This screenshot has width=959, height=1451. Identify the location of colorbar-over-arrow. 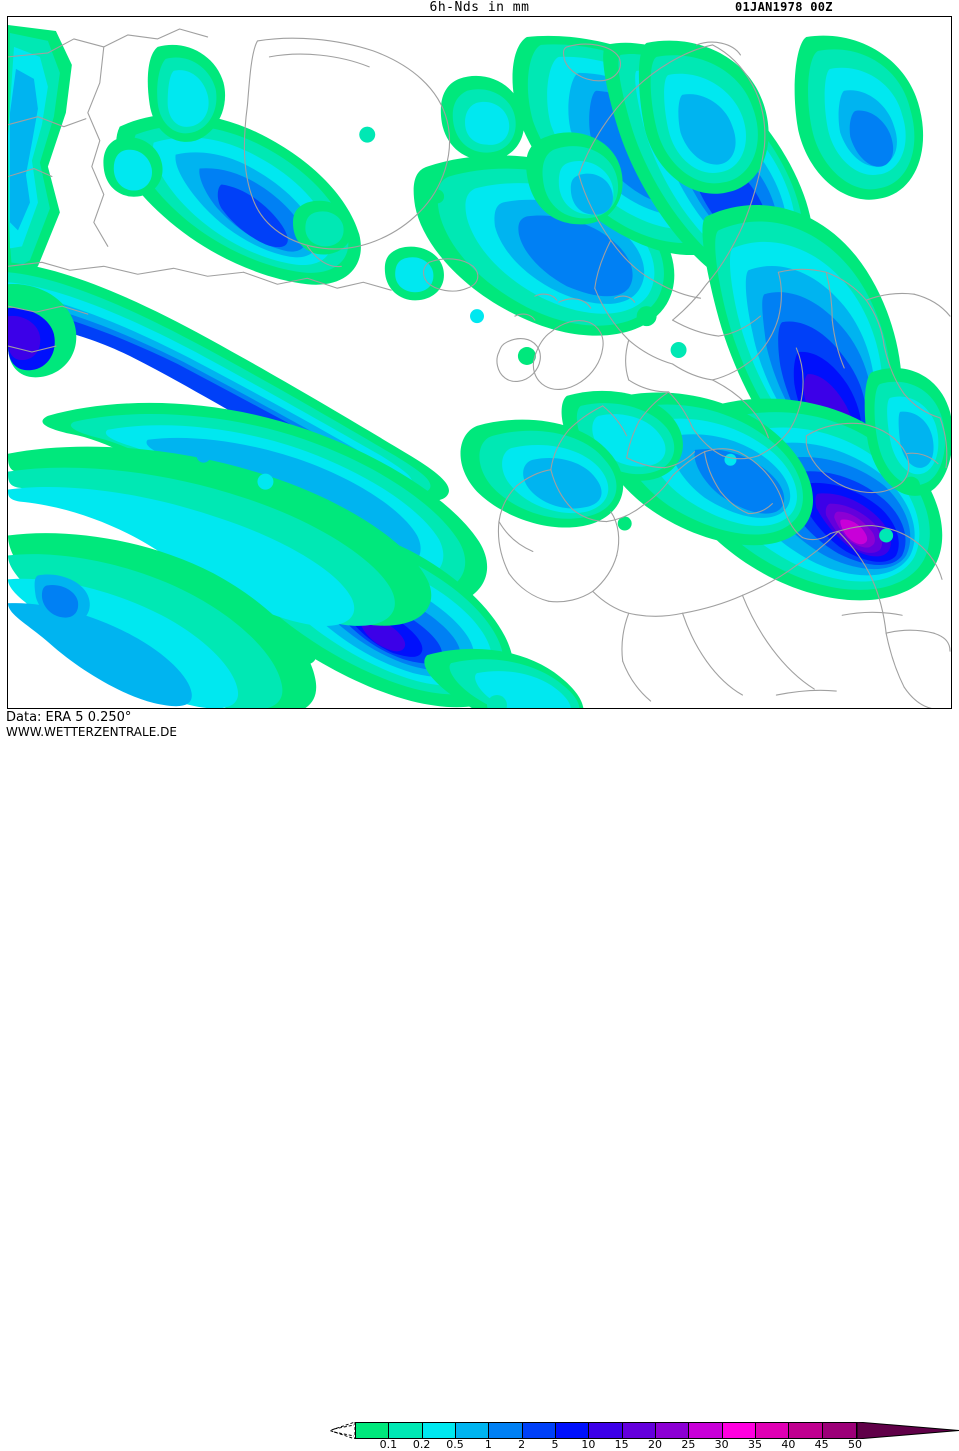
(908, 1430).